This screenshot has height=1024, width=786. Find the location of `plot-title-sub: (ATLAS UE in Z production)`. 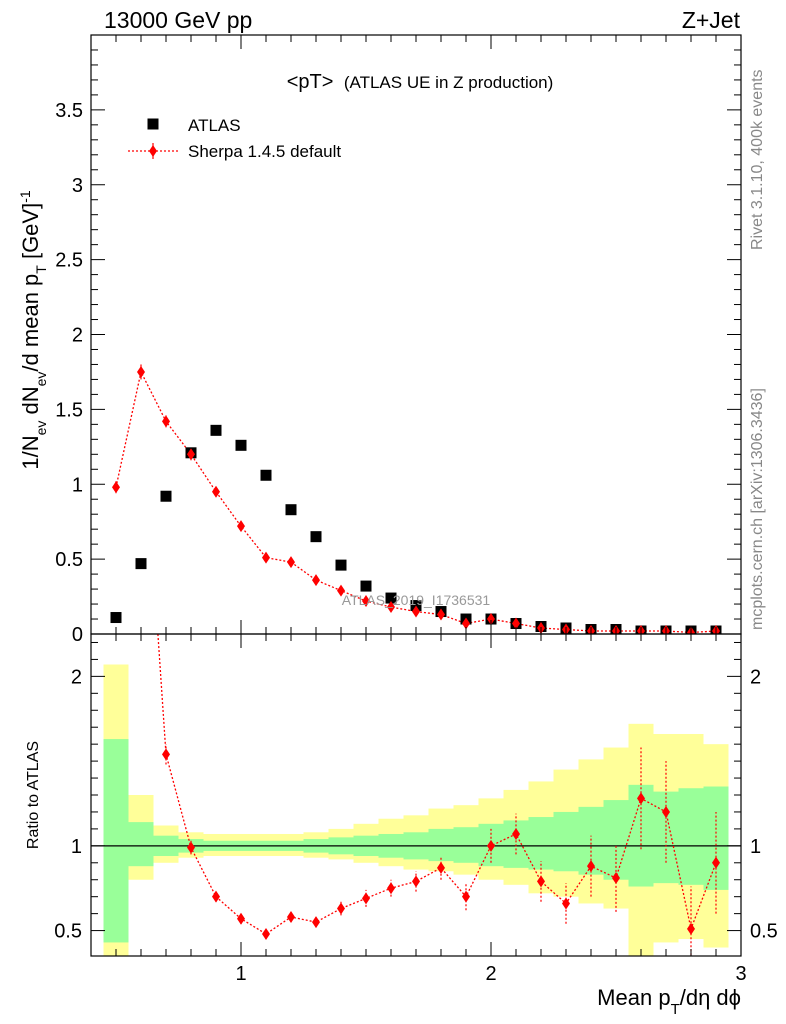

plot-title-sub: (ATLAS UE in Z production) is located at coordinates (448, 82).